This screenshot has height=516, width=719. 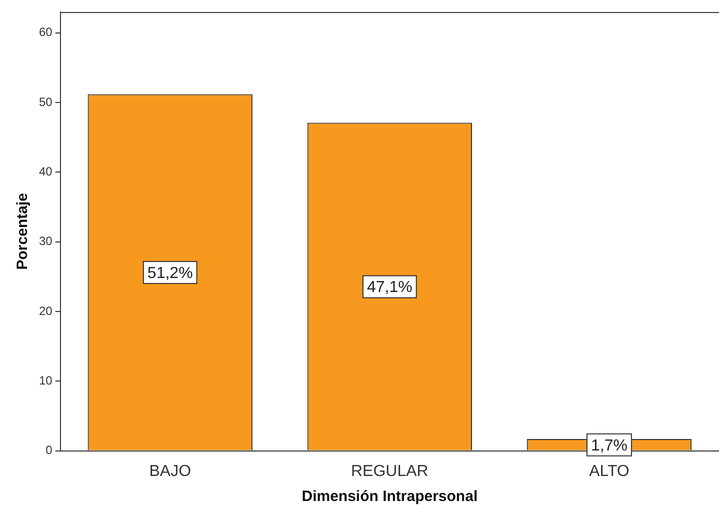 What do you see at coordinates (45, 32) in the screenshot?
I see `y-tick-label: 60` at bounding box center [45, 32].